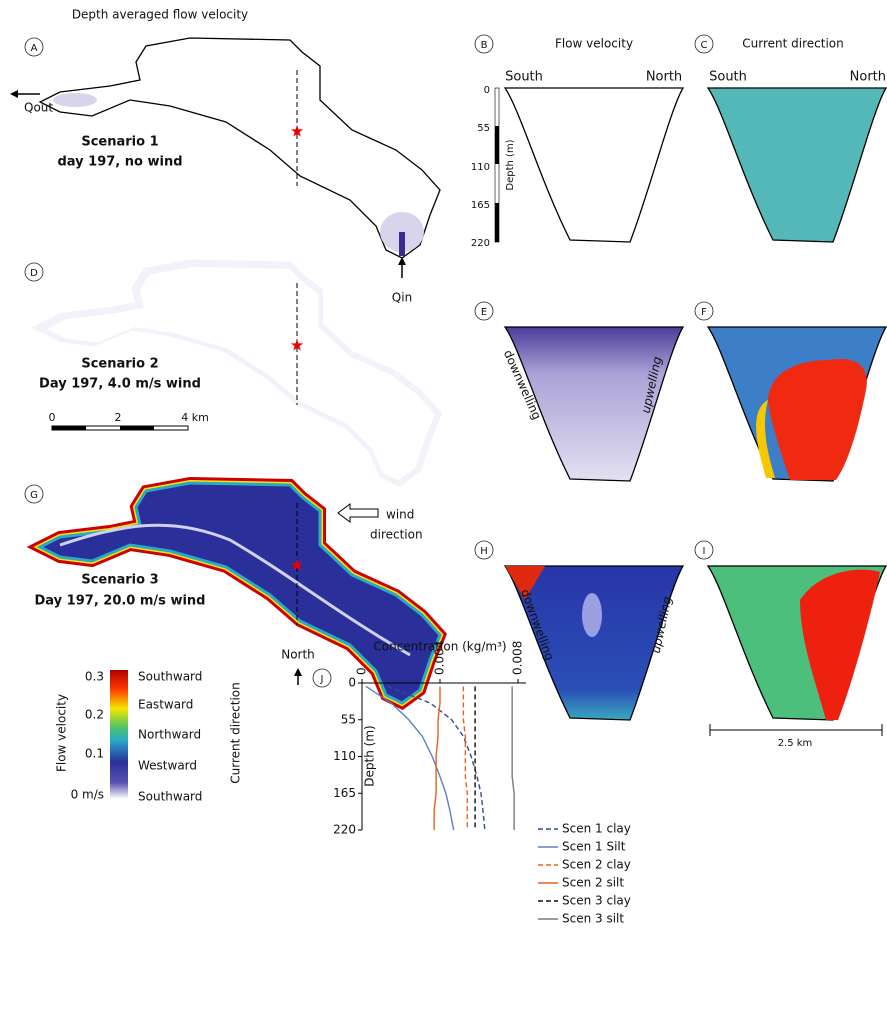 The width and height of the screenshot is (887, 1015). I want to click on depth-bar, so click(497, 165).